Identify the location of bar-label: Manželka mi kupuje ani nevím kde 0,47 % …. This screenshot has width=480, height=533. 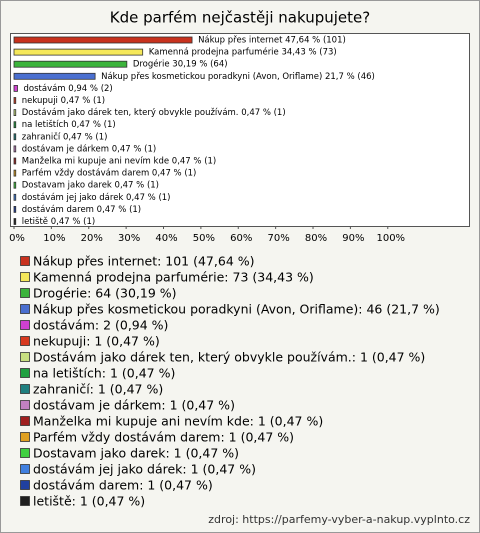
(119, 162).